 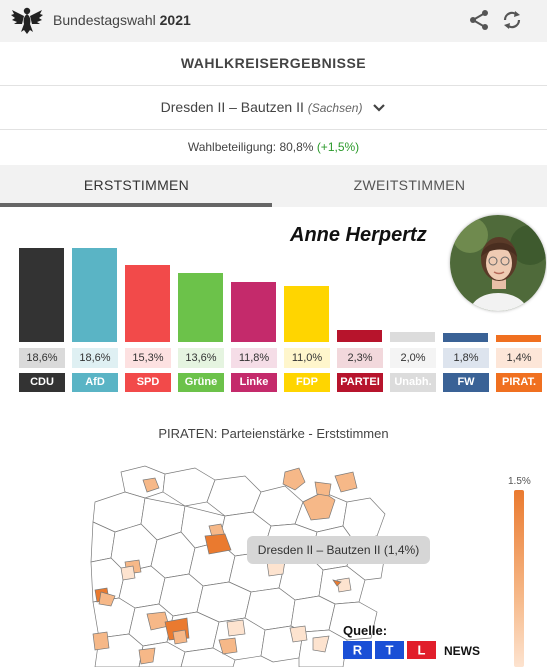 What do you see at coordinates (147, 303) in the screenshot?
I see `bar-spd` at bounding box center [147, 303].